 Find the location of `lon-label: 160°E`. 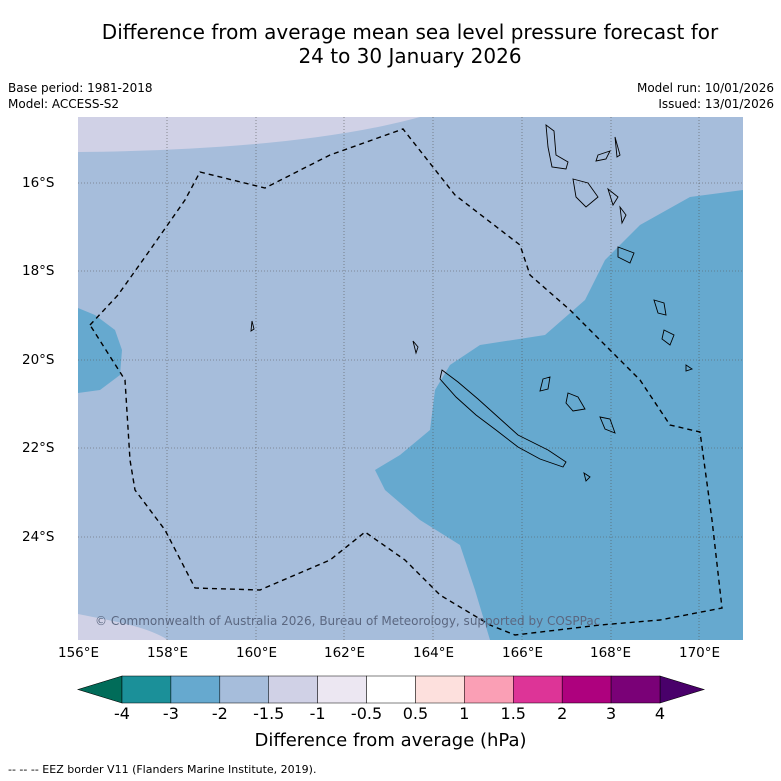

lon-label: 160°E is located at coordinates (257, 653).